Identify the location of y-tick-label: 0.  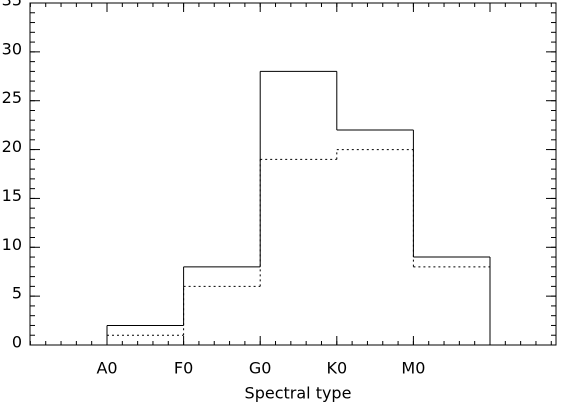
(17, 342).